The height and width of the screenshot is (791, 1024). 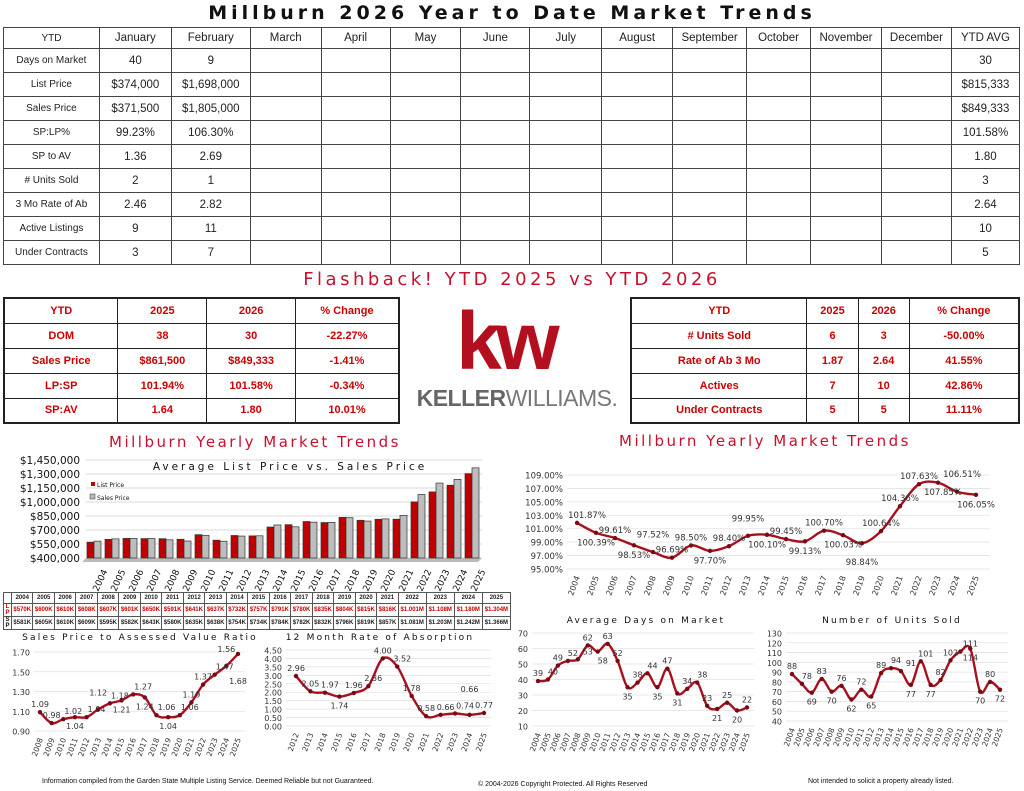 What do you see at coordinates (151, 598) in the screenshot?
I see `data-cell: 2010` at bounding box center [151, 598].